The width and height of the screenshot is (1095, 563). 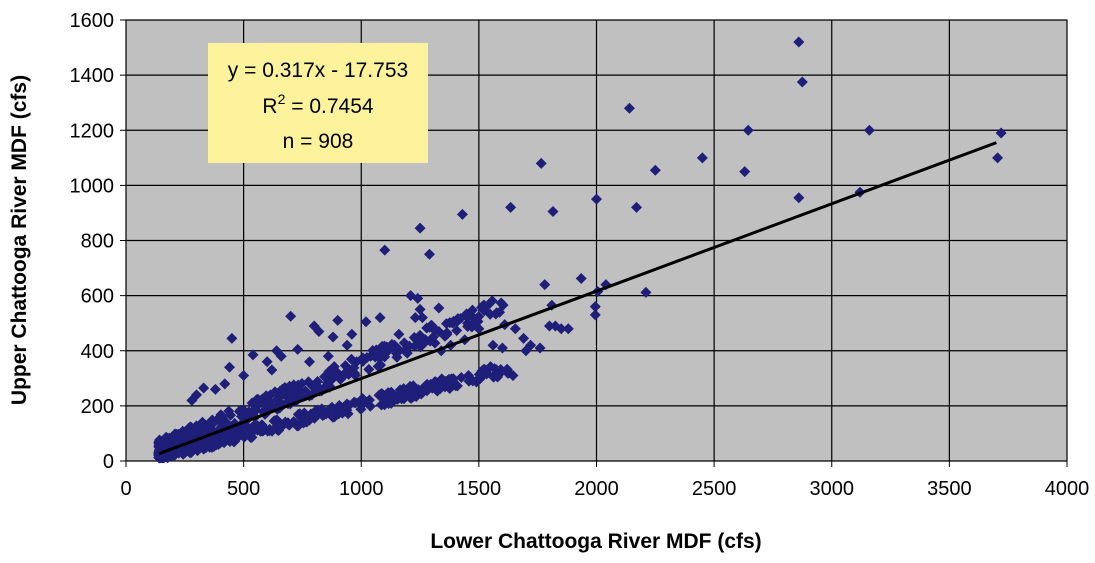 What do you see at coordinates (479, 489) in the screenshot?
I see `x-tick-label: 1500` at bounding box center [479, 489].